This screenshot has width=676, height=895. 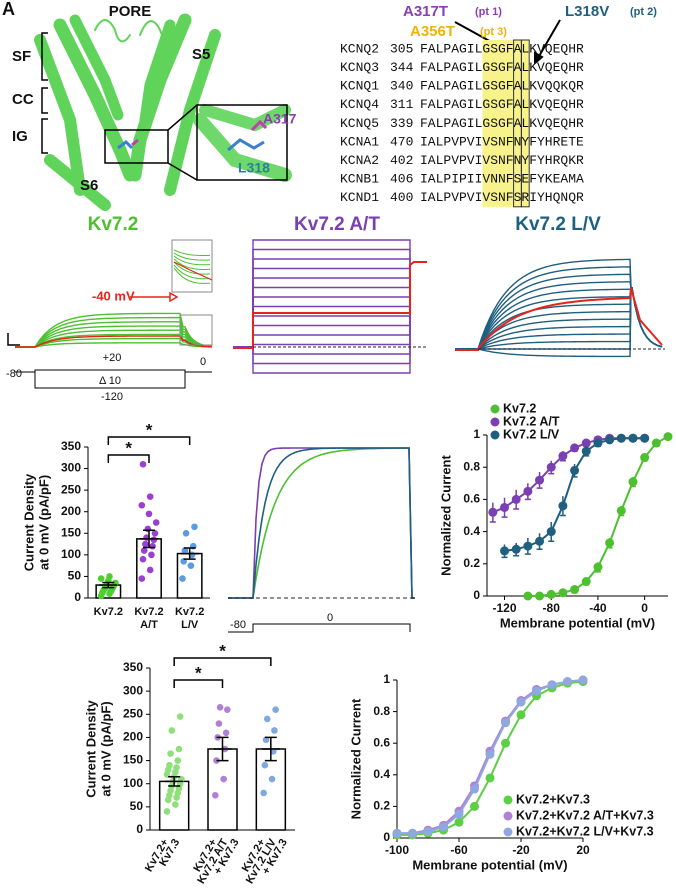 I want to click on residue-label: L318, so click(x=254, y=168).